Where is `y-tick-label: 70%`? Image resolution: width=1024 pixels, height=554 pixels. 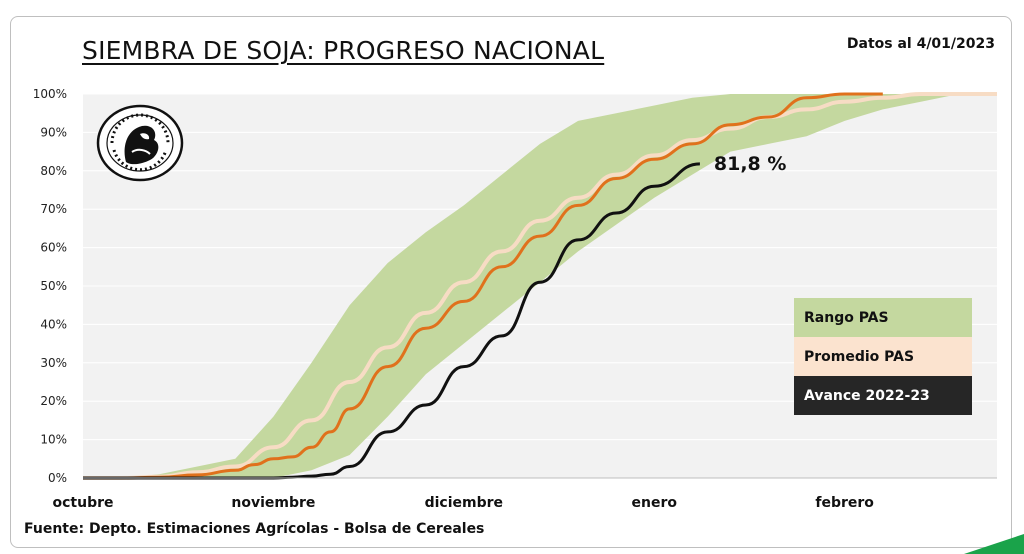
y-tick-label: 70% is located at coordinates (53, 209).